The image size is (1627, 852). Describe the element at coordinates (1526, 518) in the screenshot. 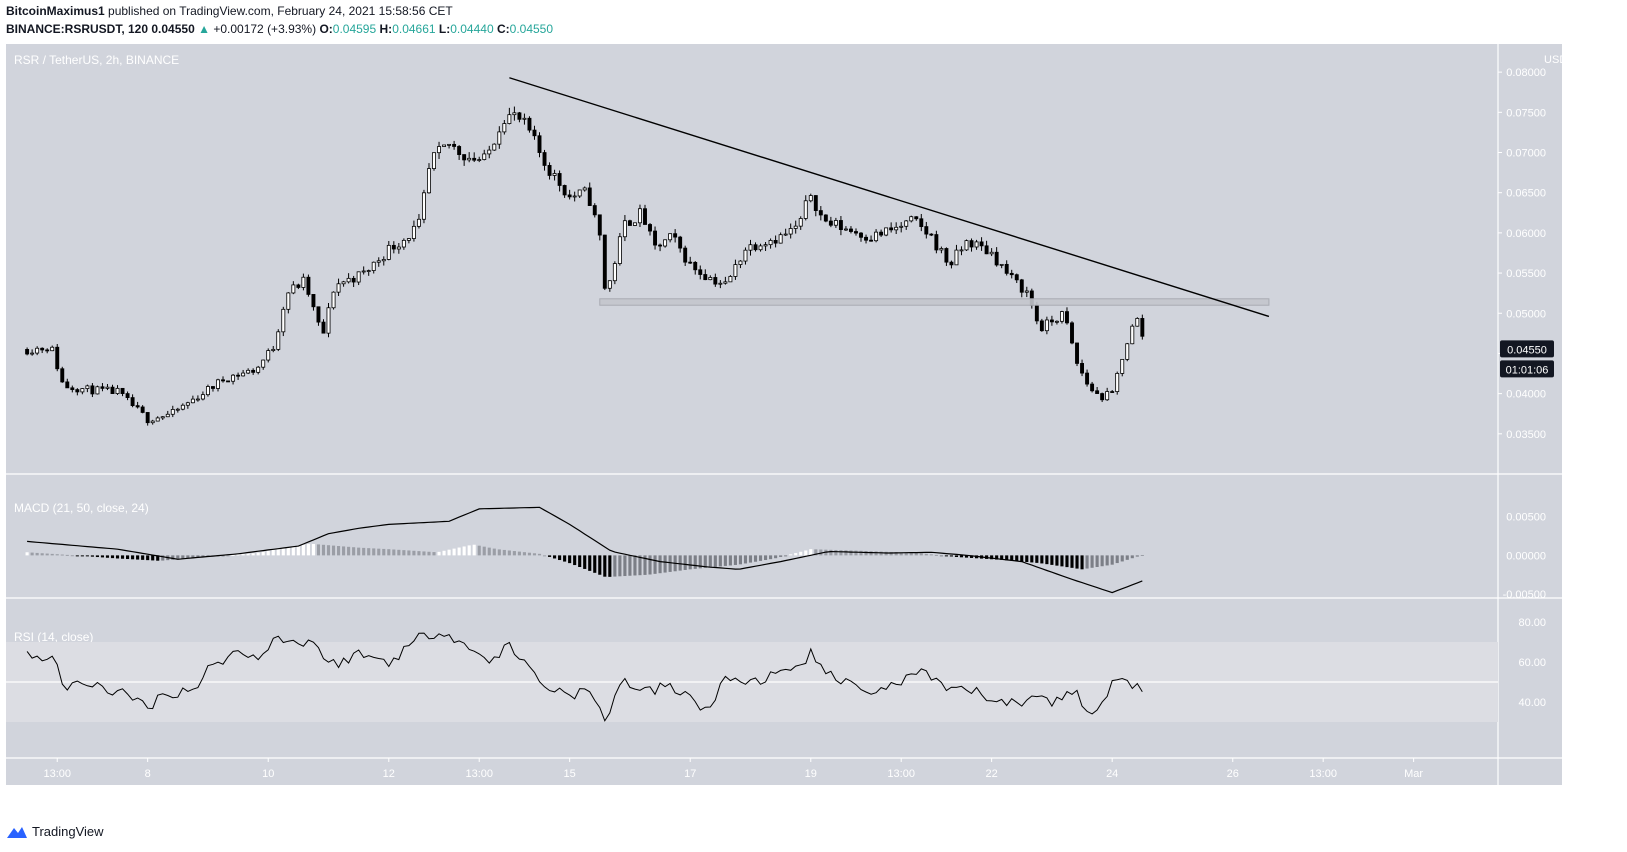

I see `macd-tick-label: 0.00500` at that location.